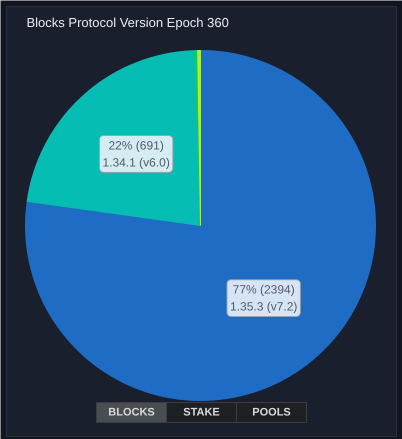 The image size is (402, 439). What do you see at coordinates (136, 145) in the screenshot?
I see `data-label: 22% (691)` at bounding box center [136, 145].